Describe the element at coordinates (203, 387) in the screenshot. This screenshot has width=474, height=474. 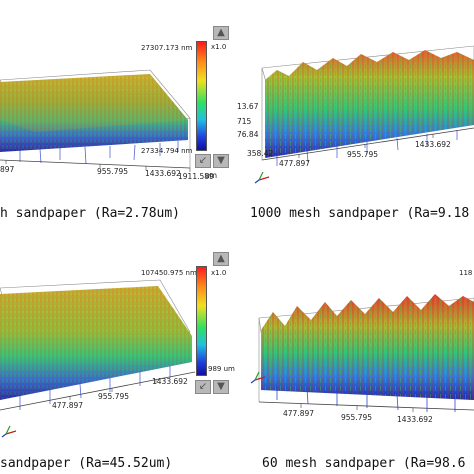
I see `arrow-expand-icon: ↙` at that location.